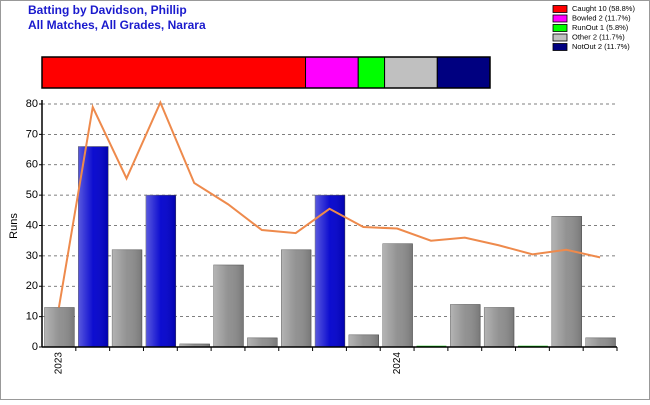 The height and width of the screenshot is (405, 650). What do you see at coordinates (32, 104) in the screenshot?
I see `y-tick-label: 80` at bounding box center [32, 104].